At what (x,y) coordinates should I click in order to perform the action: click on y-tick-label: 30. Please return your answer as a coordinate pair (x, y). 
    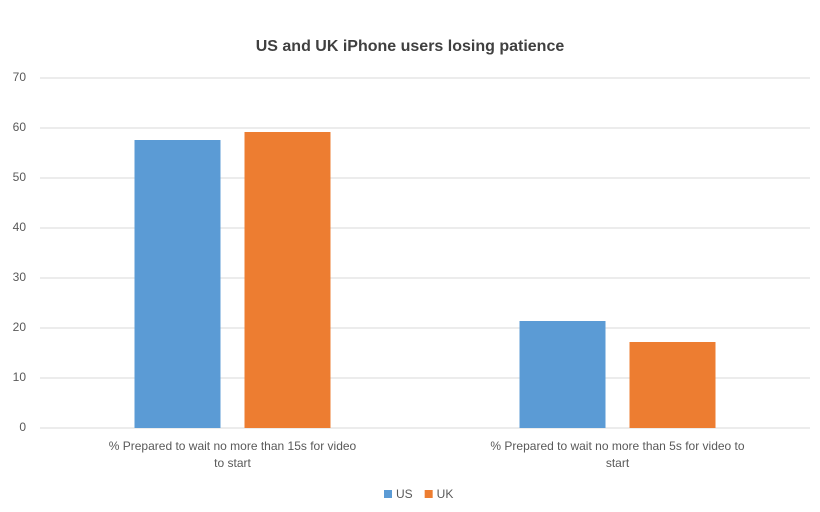
    Looking at the image, I should click on (20, 277).